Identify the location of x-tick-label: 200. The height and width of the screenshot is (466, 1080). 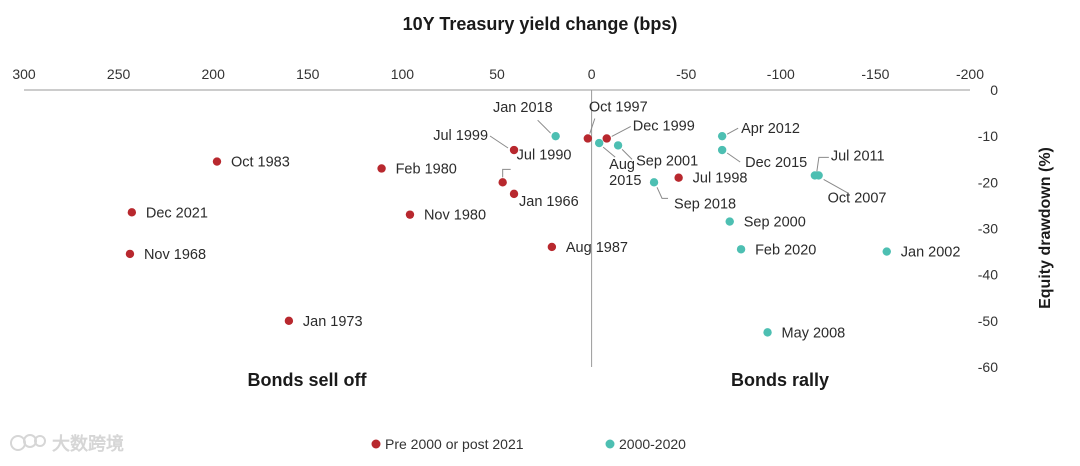
(214, 74).